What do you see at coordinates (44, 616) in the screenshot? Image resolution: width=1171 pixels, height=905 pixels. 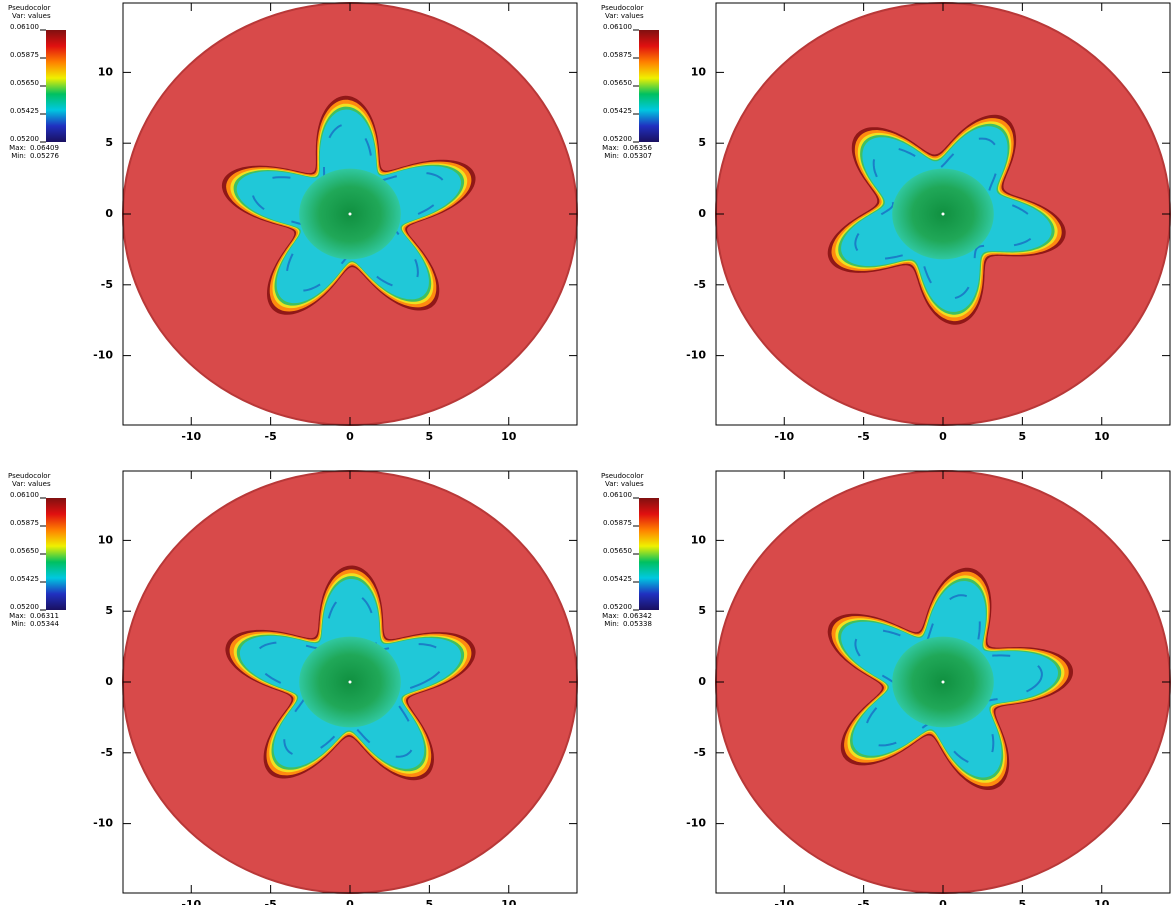 I see `max-value: 0.06311` at bounding box center [44, 616].